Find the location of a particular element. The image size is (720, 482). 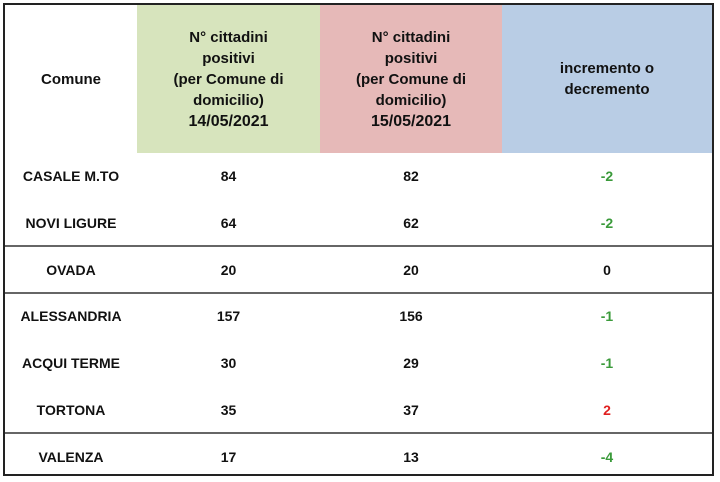

cell-value: 62 is located at coordinates (411, 223).